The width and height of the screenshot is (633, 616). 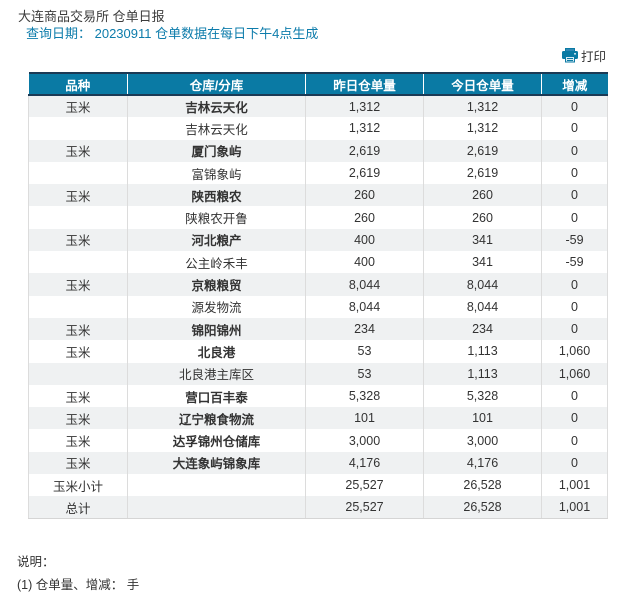 What do you see at coordinates (216, 440) in the screenshot?
I see `warehouse-cell: 达孚锦州仓储库` at bounding box center [216, 440].